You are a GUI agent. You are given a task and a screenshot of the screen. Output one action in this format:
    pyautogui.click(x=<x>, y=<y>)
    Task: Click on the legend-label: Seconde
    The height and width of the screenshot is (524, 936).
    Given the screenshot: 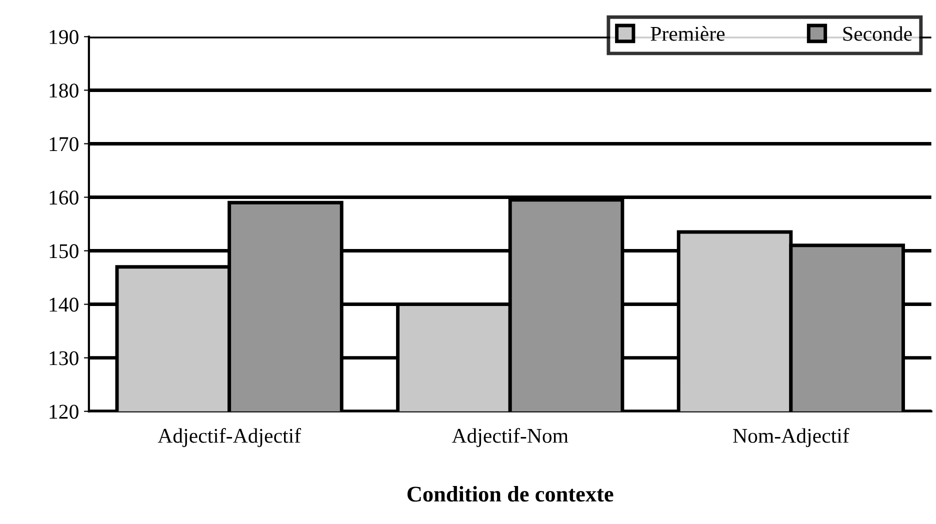 What is the action you would take?
    pyautogui.click(x=877, y=33)
    